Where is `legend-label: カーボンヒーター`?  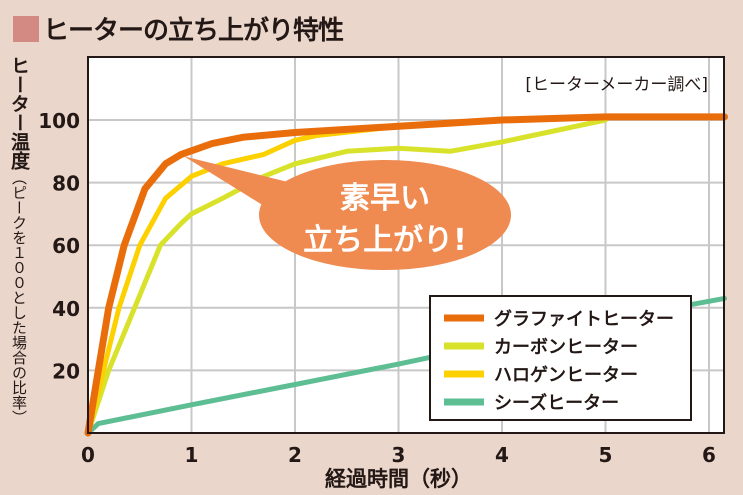 legend-label: カーボンヒーター is located at coordinates (566, 347).